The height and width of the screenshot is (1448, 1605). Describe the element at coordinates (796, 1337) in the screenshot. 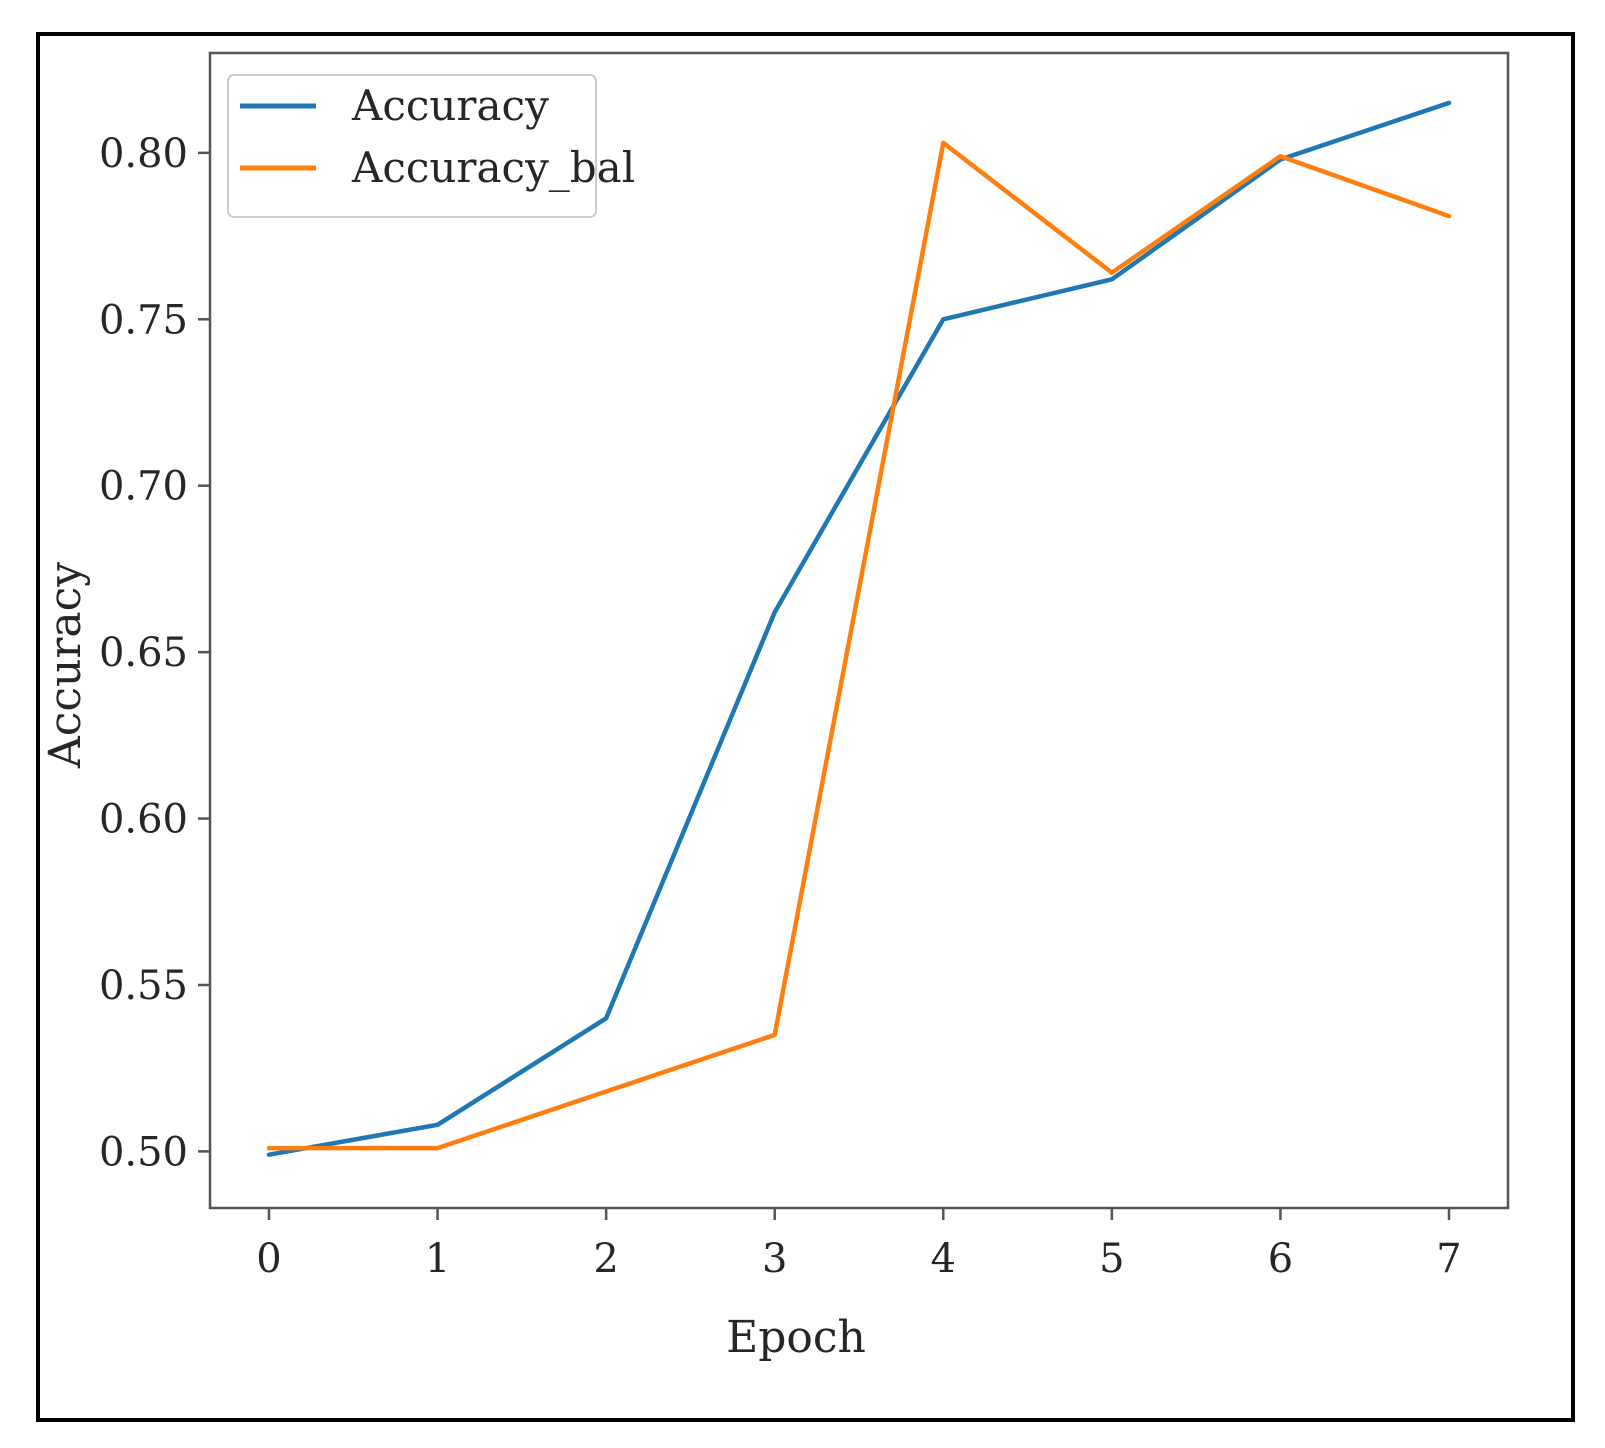

I see `x-axis-title: Epoch` at that location.